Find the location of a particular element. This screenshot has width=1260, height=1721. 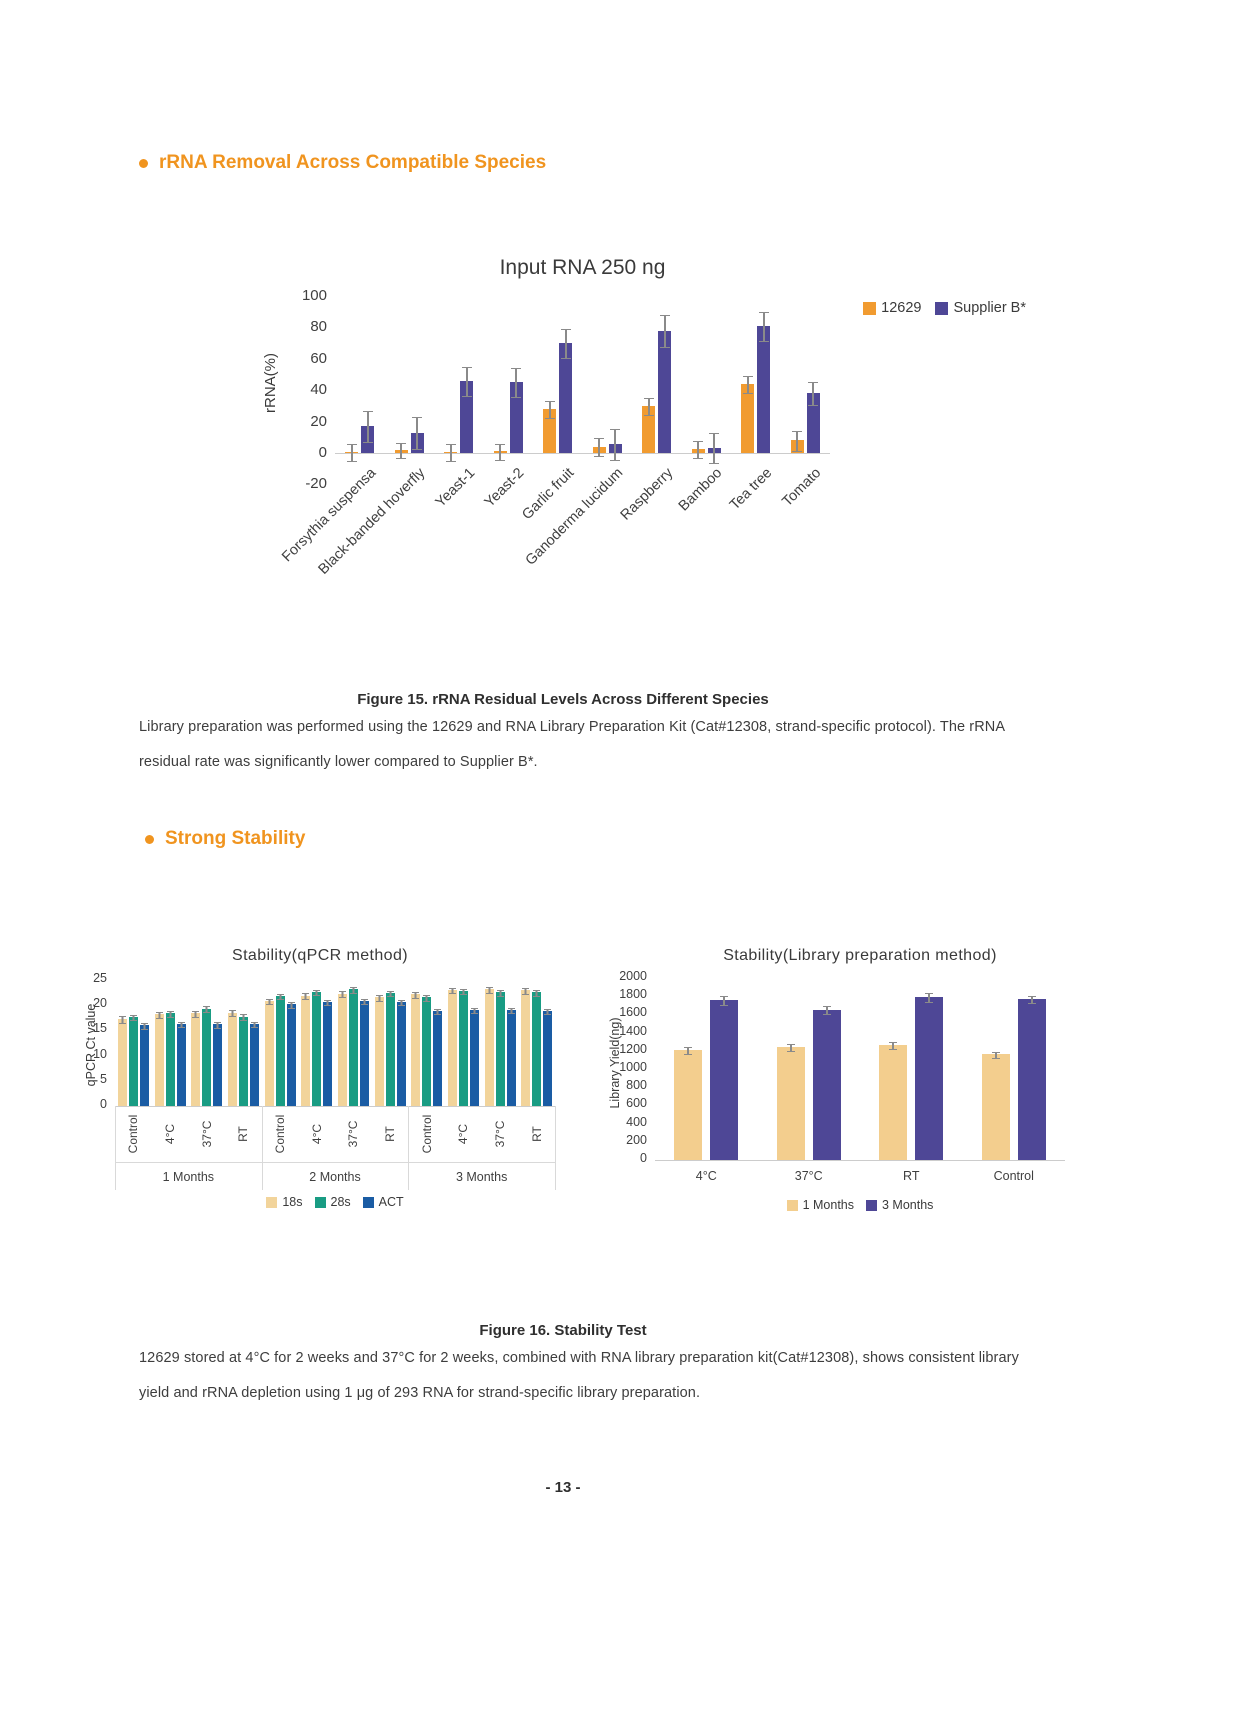

section-heading-species: rRNA Removal Across Compatible Species is located at coordinates (342, 163).